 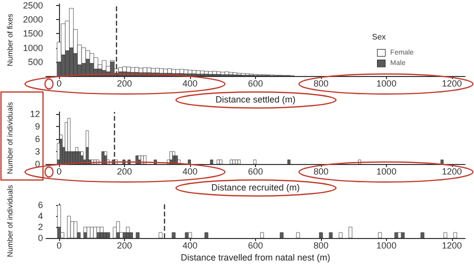 I want to click on y-tick-label: 2500, so click(x=32, y=5).